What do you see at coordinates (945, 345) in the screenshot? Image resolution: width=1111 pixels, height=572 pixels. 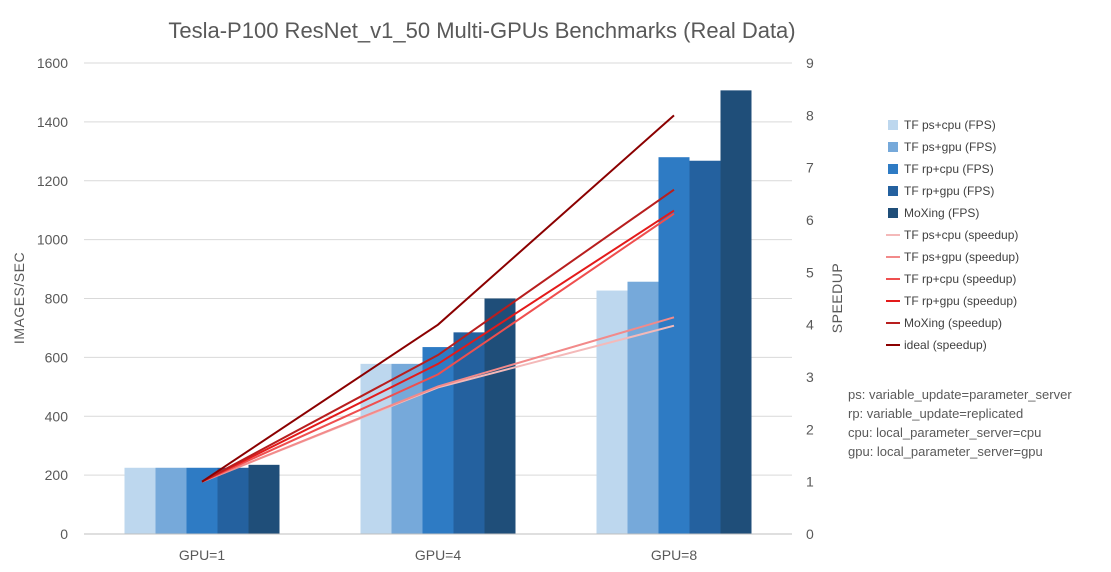 I see `legend-label: ideal (speedup)` at bounding box center [945, 345].